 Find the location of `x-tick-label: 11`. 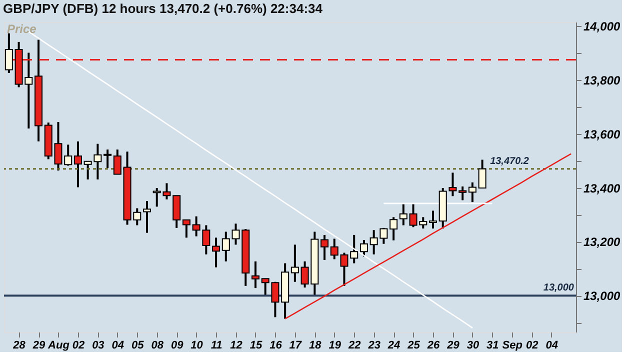

x-tick-label: 11 is located at coordinates (216, 346).